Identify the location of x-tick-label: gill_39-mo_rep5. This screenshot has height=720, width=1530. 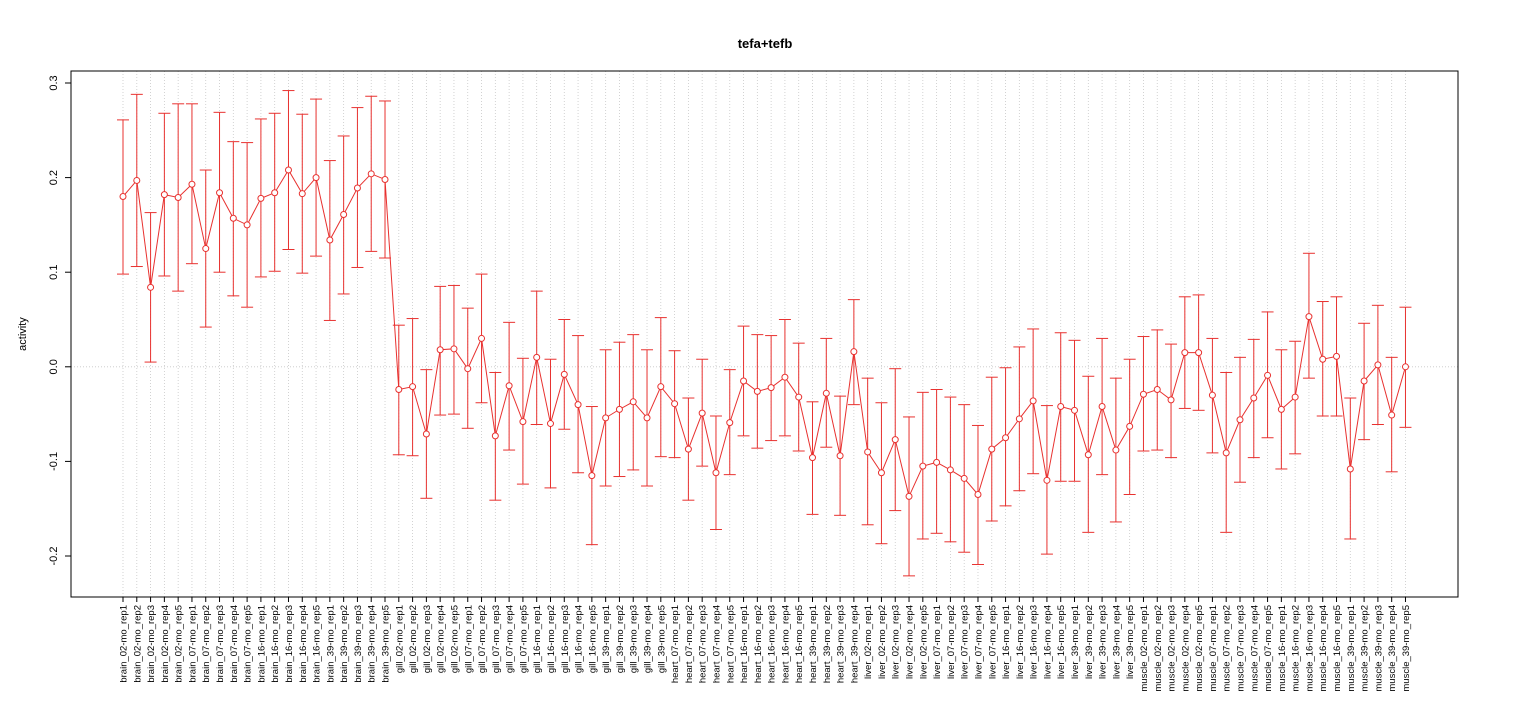
(661, 639).